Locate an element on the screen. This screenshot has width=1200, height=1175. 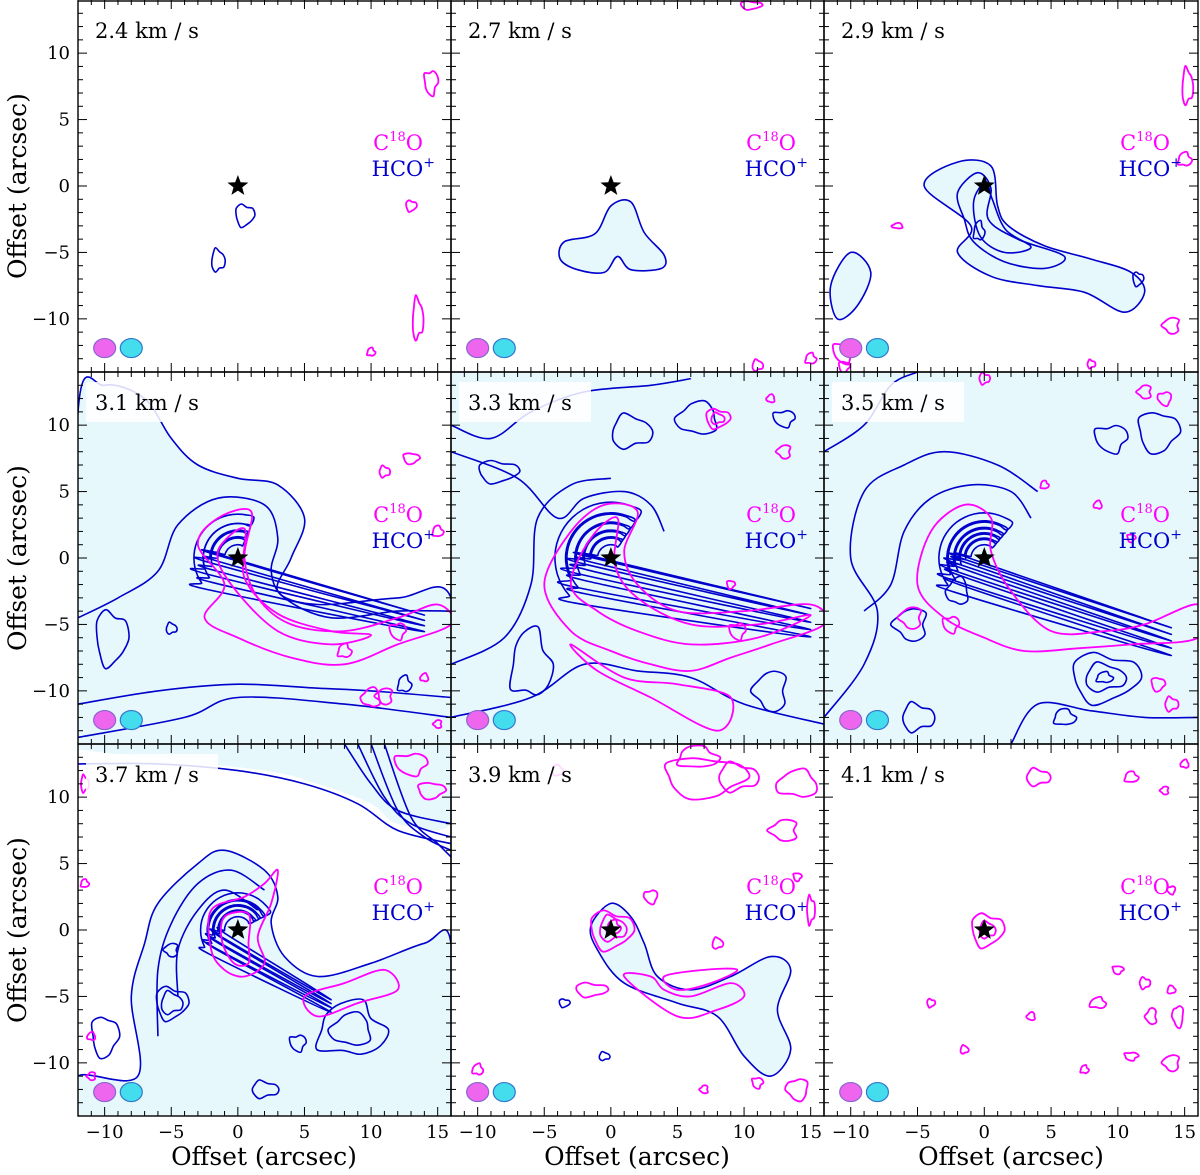
x-tick-label: −10 is located at coordinates (105, 1132).